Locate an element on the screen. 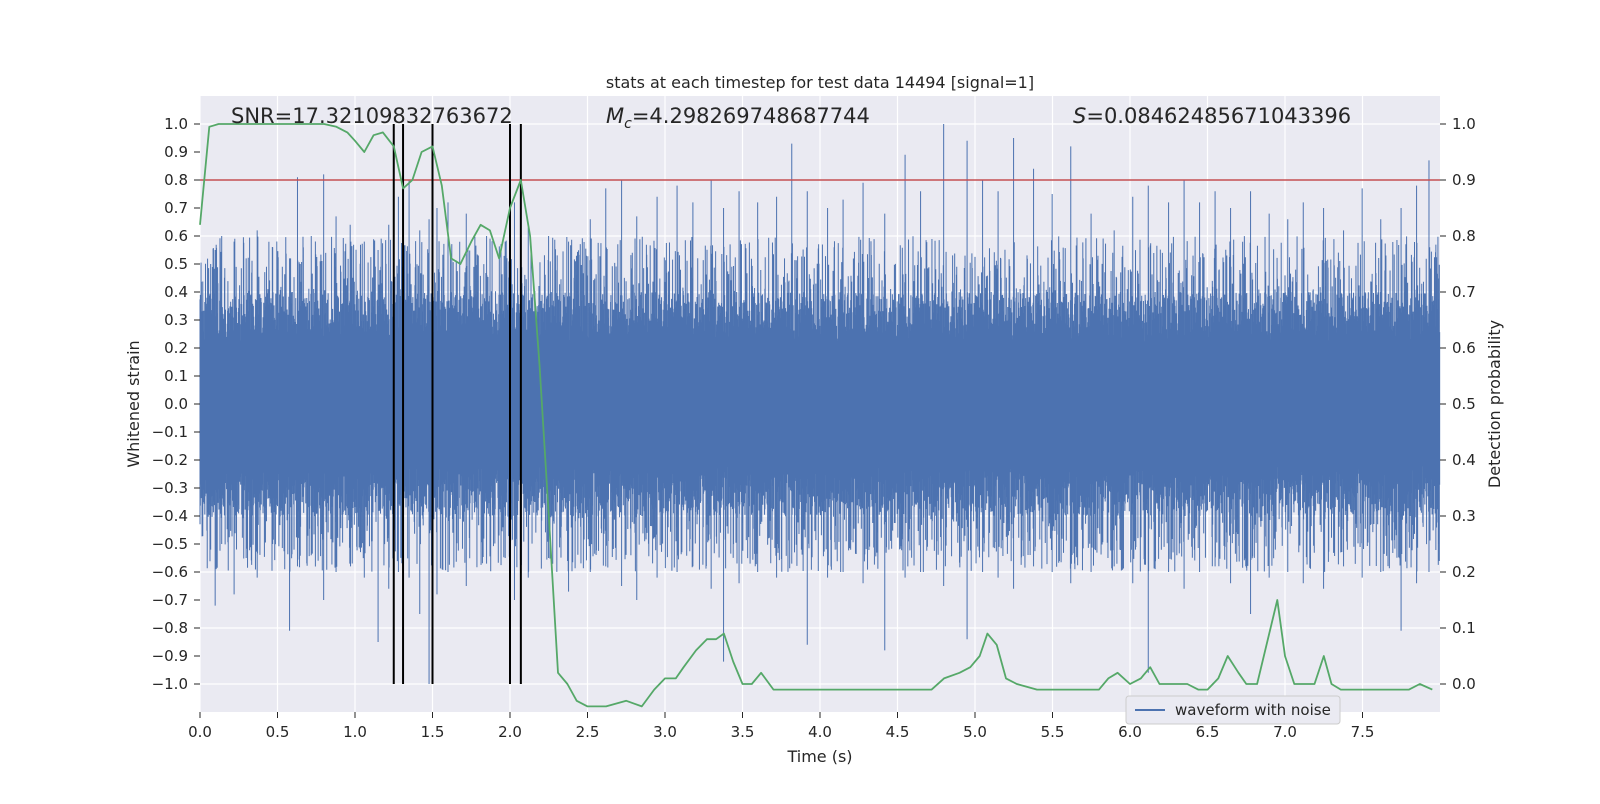  s-symbol: S is located at coordinates (1079, 116).